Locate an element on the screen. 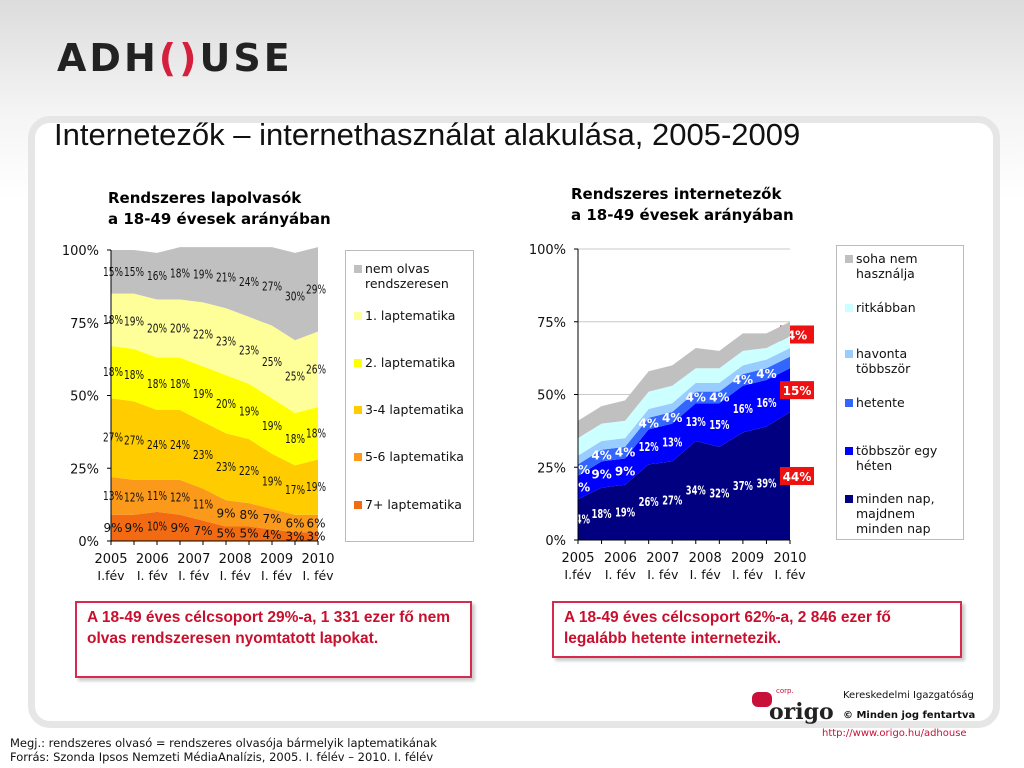  data-label: 34% is located at coordinates (696, 491).